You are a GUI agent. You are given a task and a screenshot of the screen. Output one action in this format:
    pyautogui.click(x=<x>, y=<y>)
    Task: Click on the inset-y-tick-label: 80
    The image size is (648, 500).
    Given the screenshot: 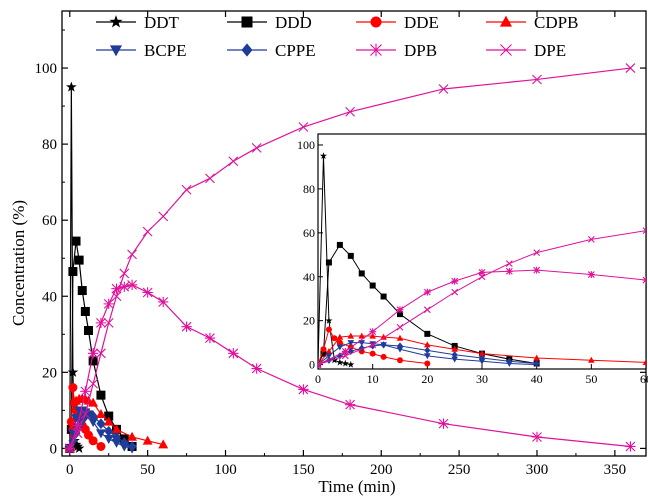 What is the action you would take?
    pyautogui.click(x=309, y=189)
    